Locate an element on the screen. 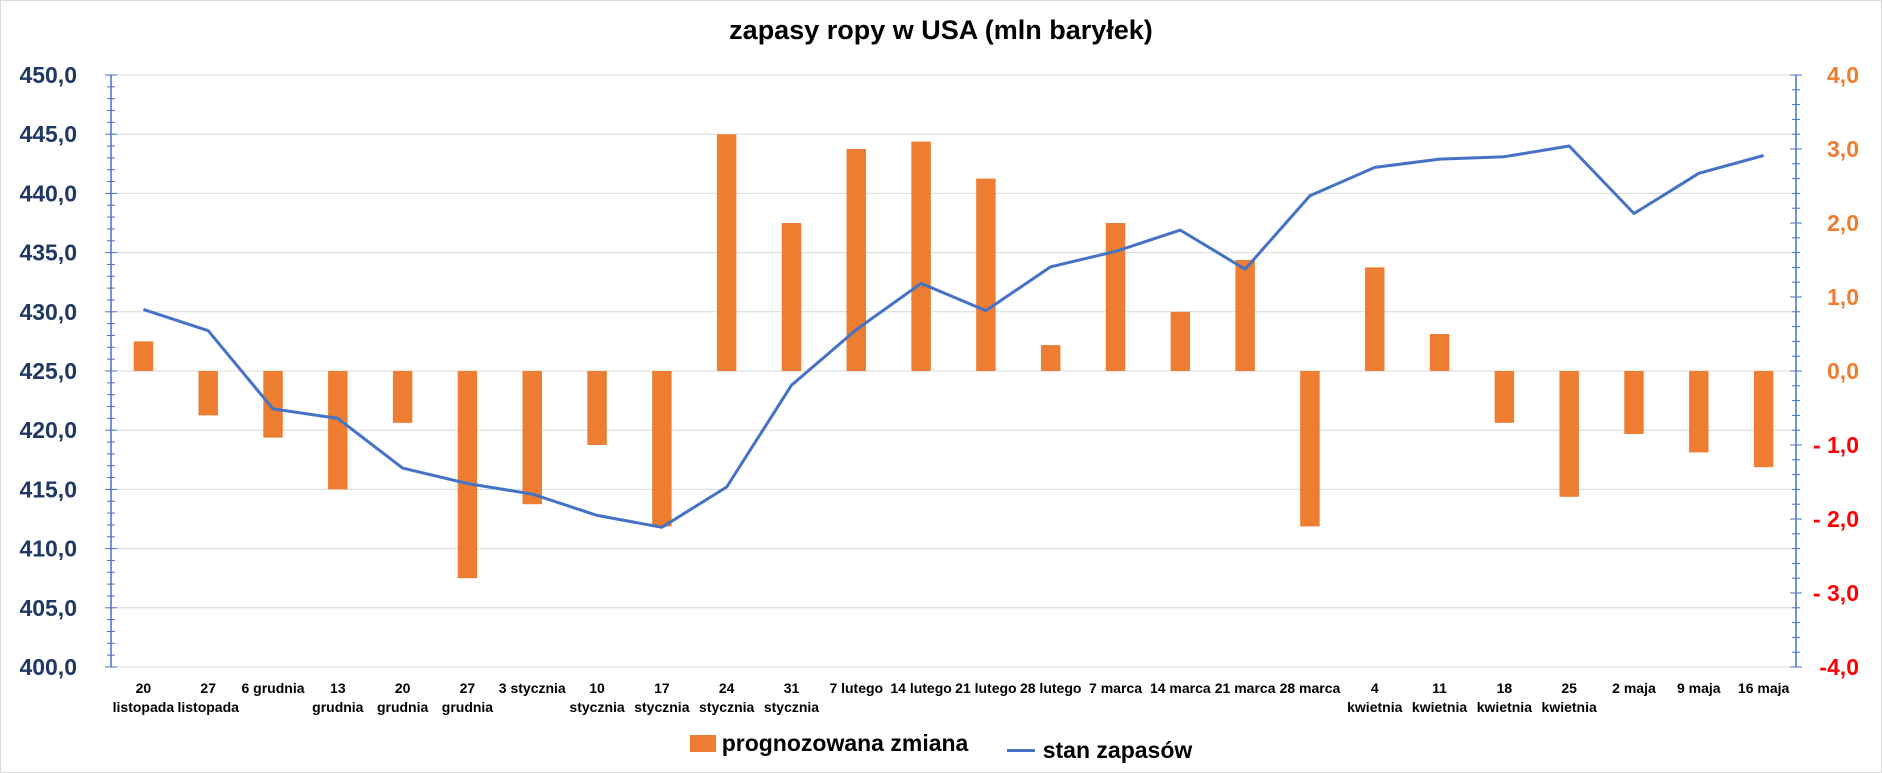 The image size is (1882, 773). category-label: 11 is located at coordinates (1439, 688).